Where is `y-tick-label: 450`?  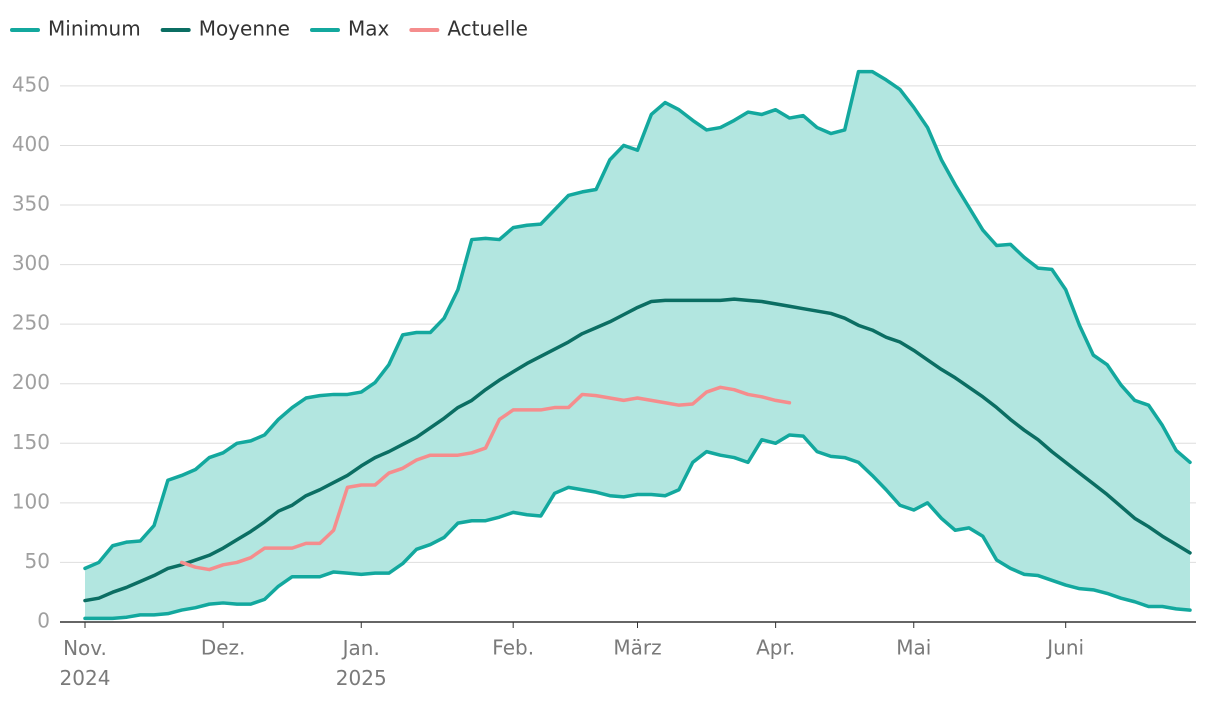 y-tick-label: 450 is located at coordinates (31, 84).